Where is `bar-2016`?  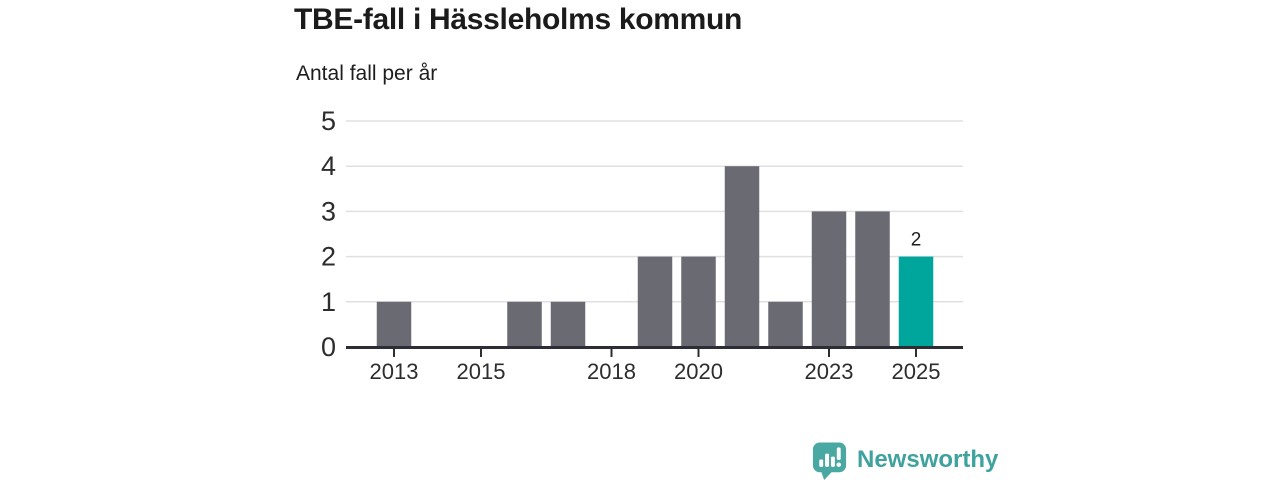
bar-2016 is located at coordinates (524, 324).